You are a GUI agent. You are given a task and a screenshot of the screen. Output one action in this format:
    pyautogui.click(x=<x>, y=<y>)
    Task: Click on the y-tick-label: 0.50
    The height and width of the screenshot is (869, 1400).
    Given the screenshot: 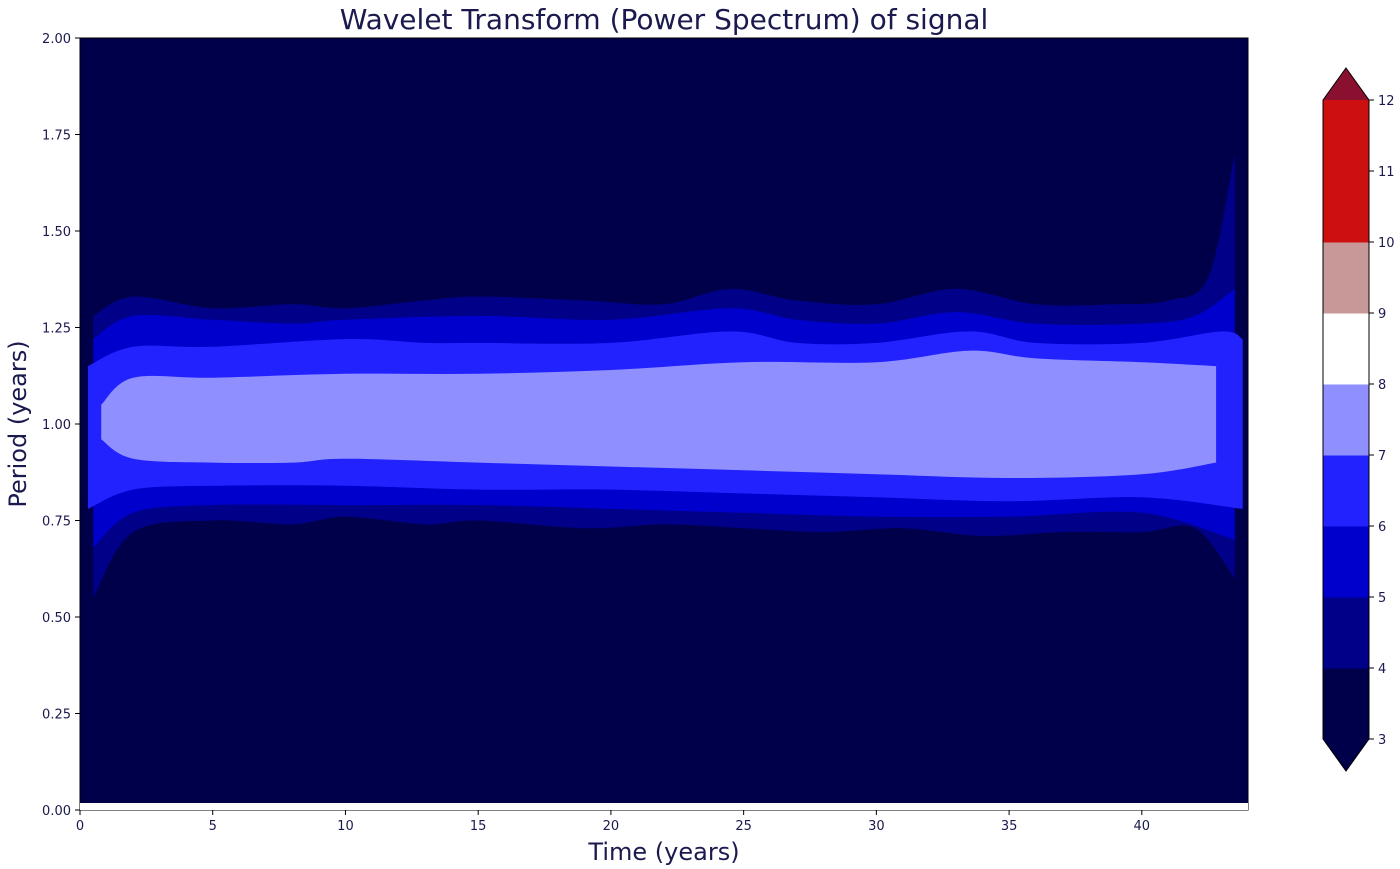 What is the action you would take?
    pyautogui.click(x=56, y=618)
    